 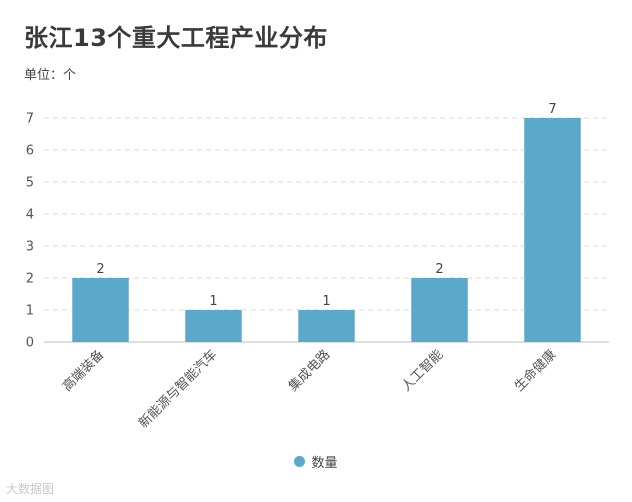 I want to click on chart-title: 张江13个重大工程产业分布, so click(x=176, y=38).